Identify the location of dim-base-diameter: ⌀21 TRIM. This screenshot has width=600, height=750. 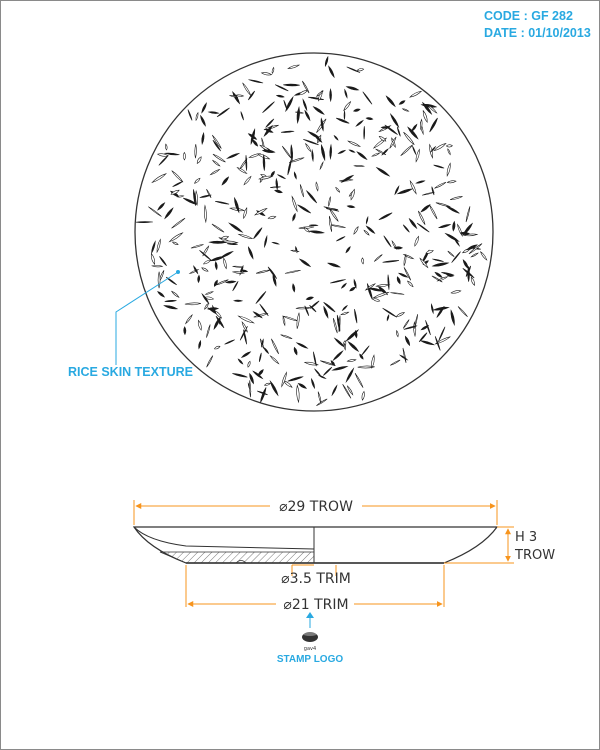
(315, 589).